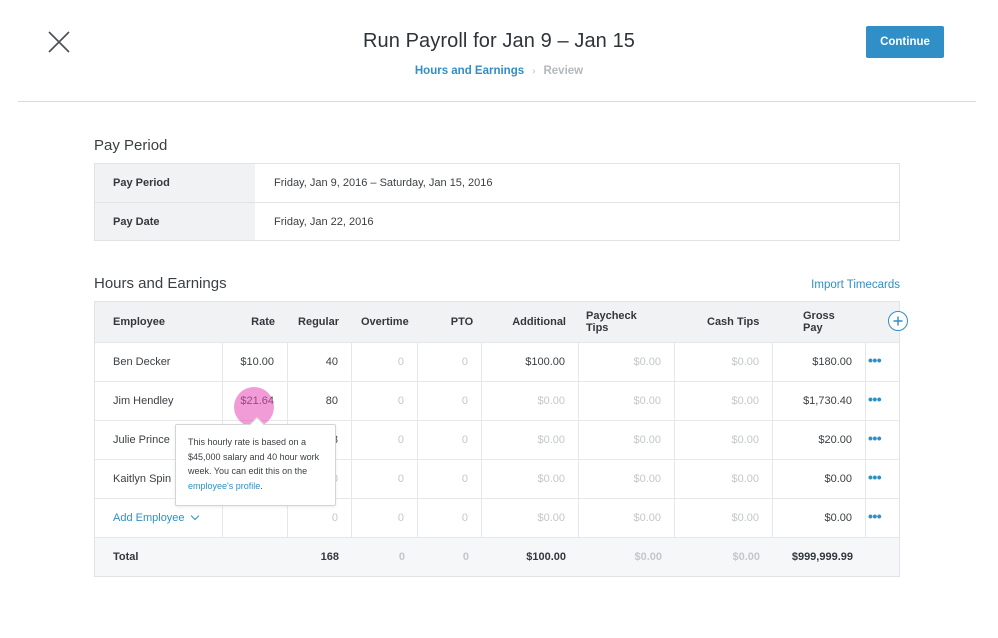 The width and height of the screenshot is (998, 638). Describe the element at coordinates (401, 557) in the screenshot. I see `total-overtime: 0` at that location.